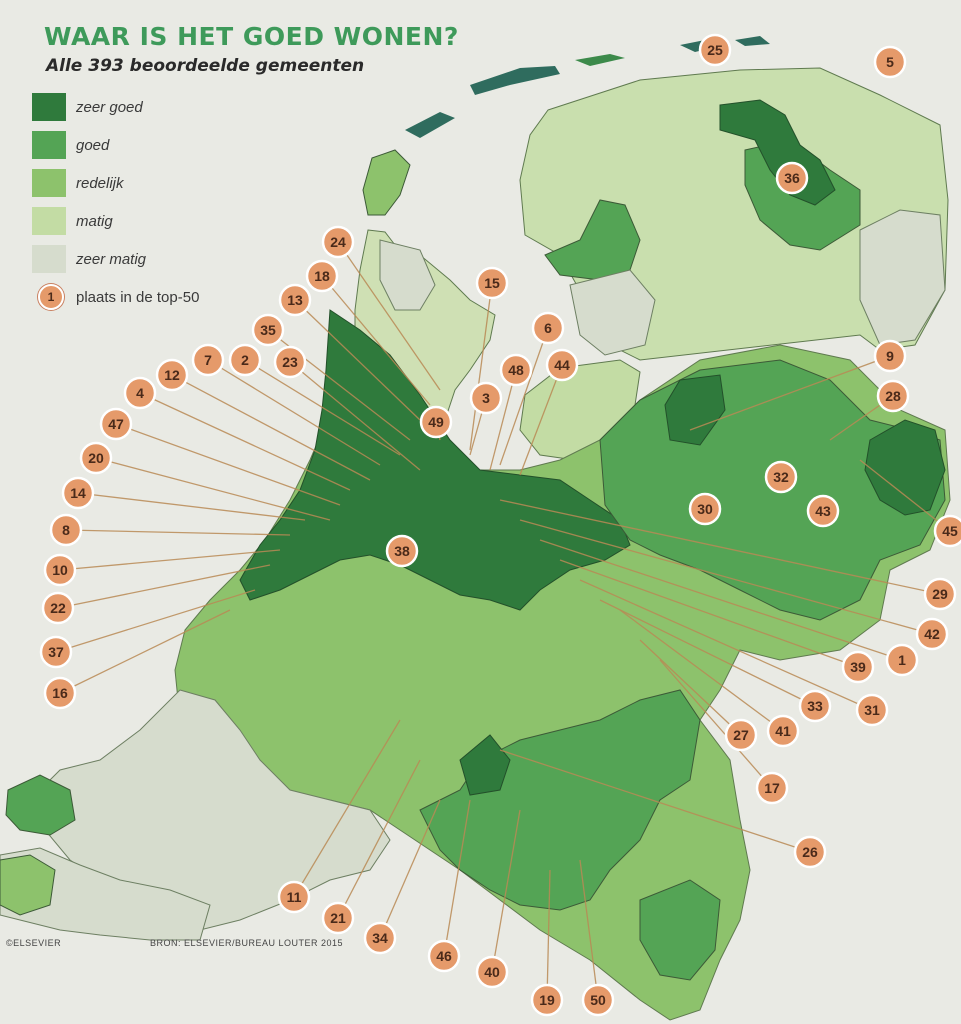 The height and width of the screenshot is (1024, 961). I want to click on rank-badge: 23, so click(290, 362).